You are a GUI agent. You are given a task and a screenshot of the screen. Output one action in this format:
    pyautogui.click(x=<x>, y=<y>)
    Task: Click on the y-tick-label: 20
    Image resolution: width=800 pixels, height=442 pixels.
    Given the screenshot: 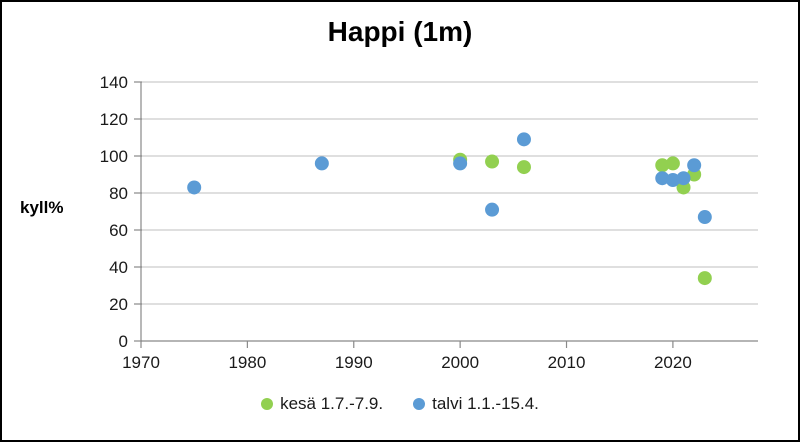 What is the action you would take?
    pyautogui.click(x=118, y=304)
    